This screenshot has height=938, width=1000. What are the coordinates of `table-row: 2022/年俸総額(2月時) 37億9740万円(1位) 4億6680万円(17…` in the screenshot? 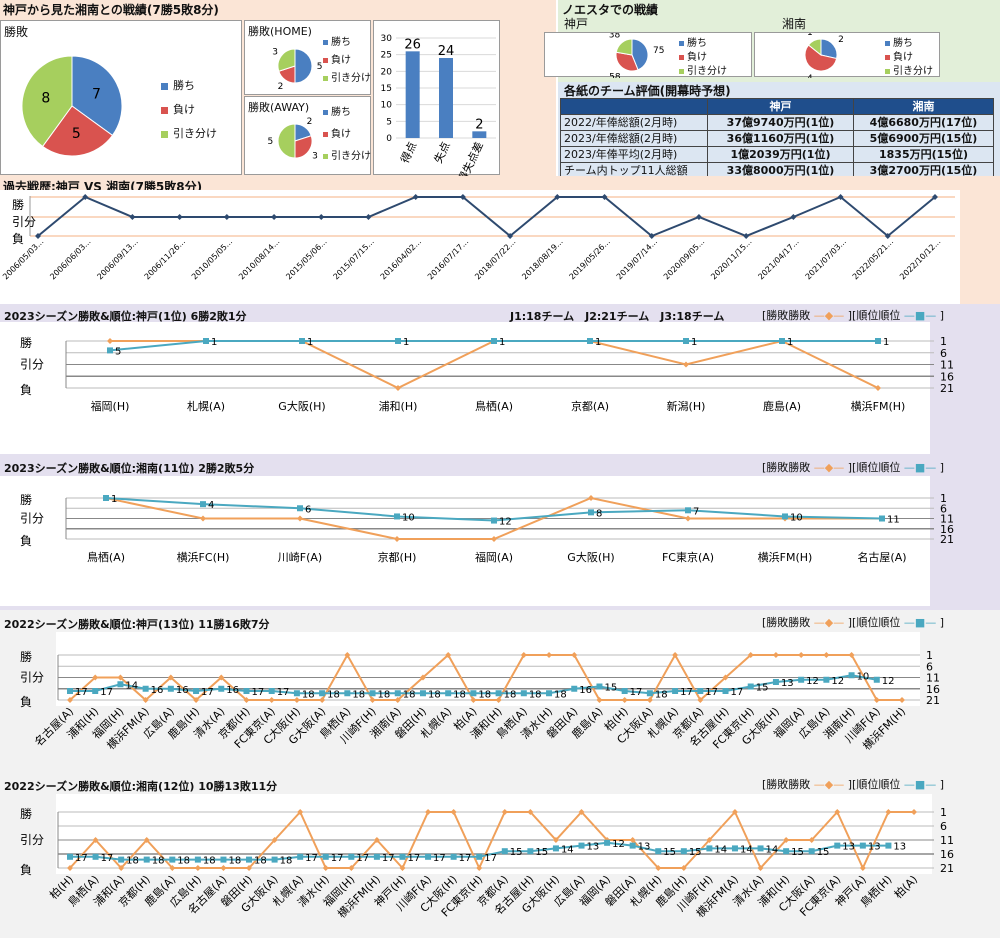 It's located at (777, 122).